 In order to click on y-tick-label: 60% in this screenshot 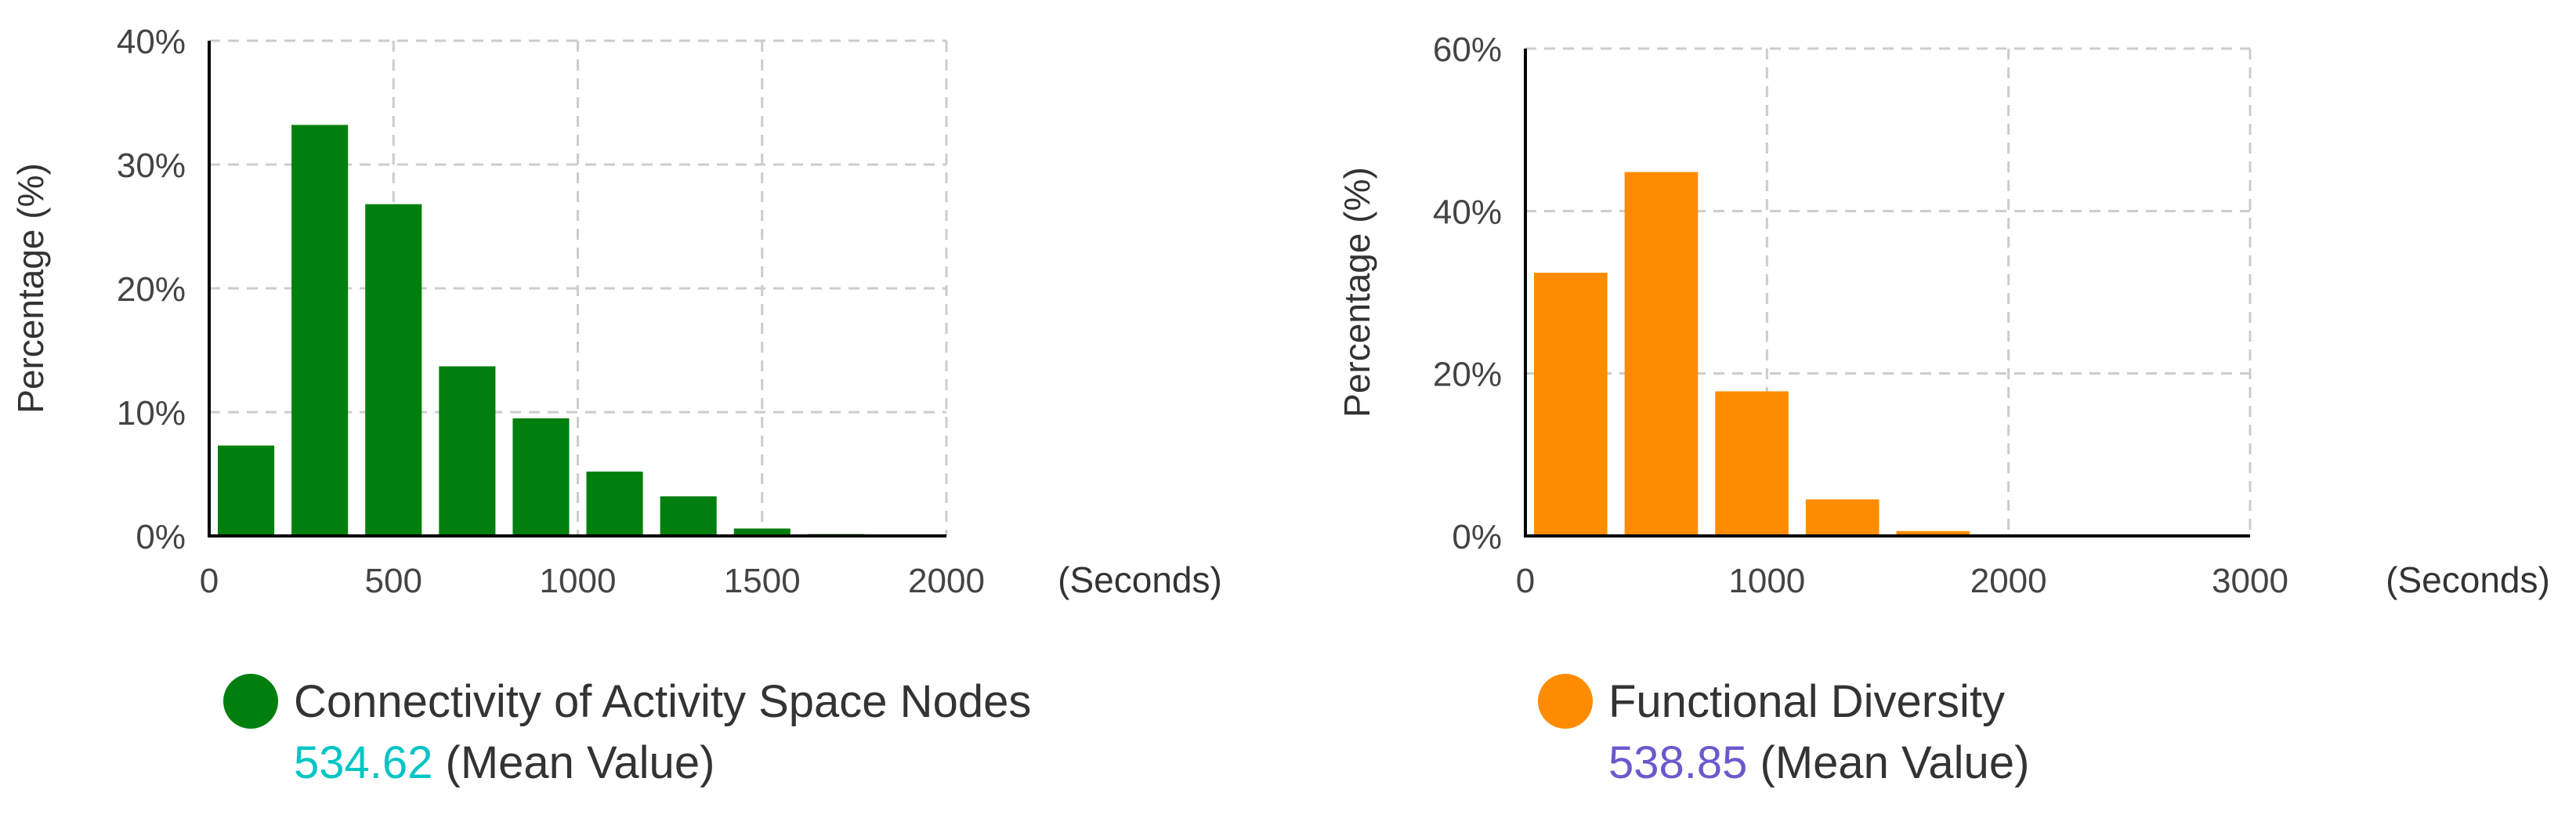, I will do `click(1467, 50)`.